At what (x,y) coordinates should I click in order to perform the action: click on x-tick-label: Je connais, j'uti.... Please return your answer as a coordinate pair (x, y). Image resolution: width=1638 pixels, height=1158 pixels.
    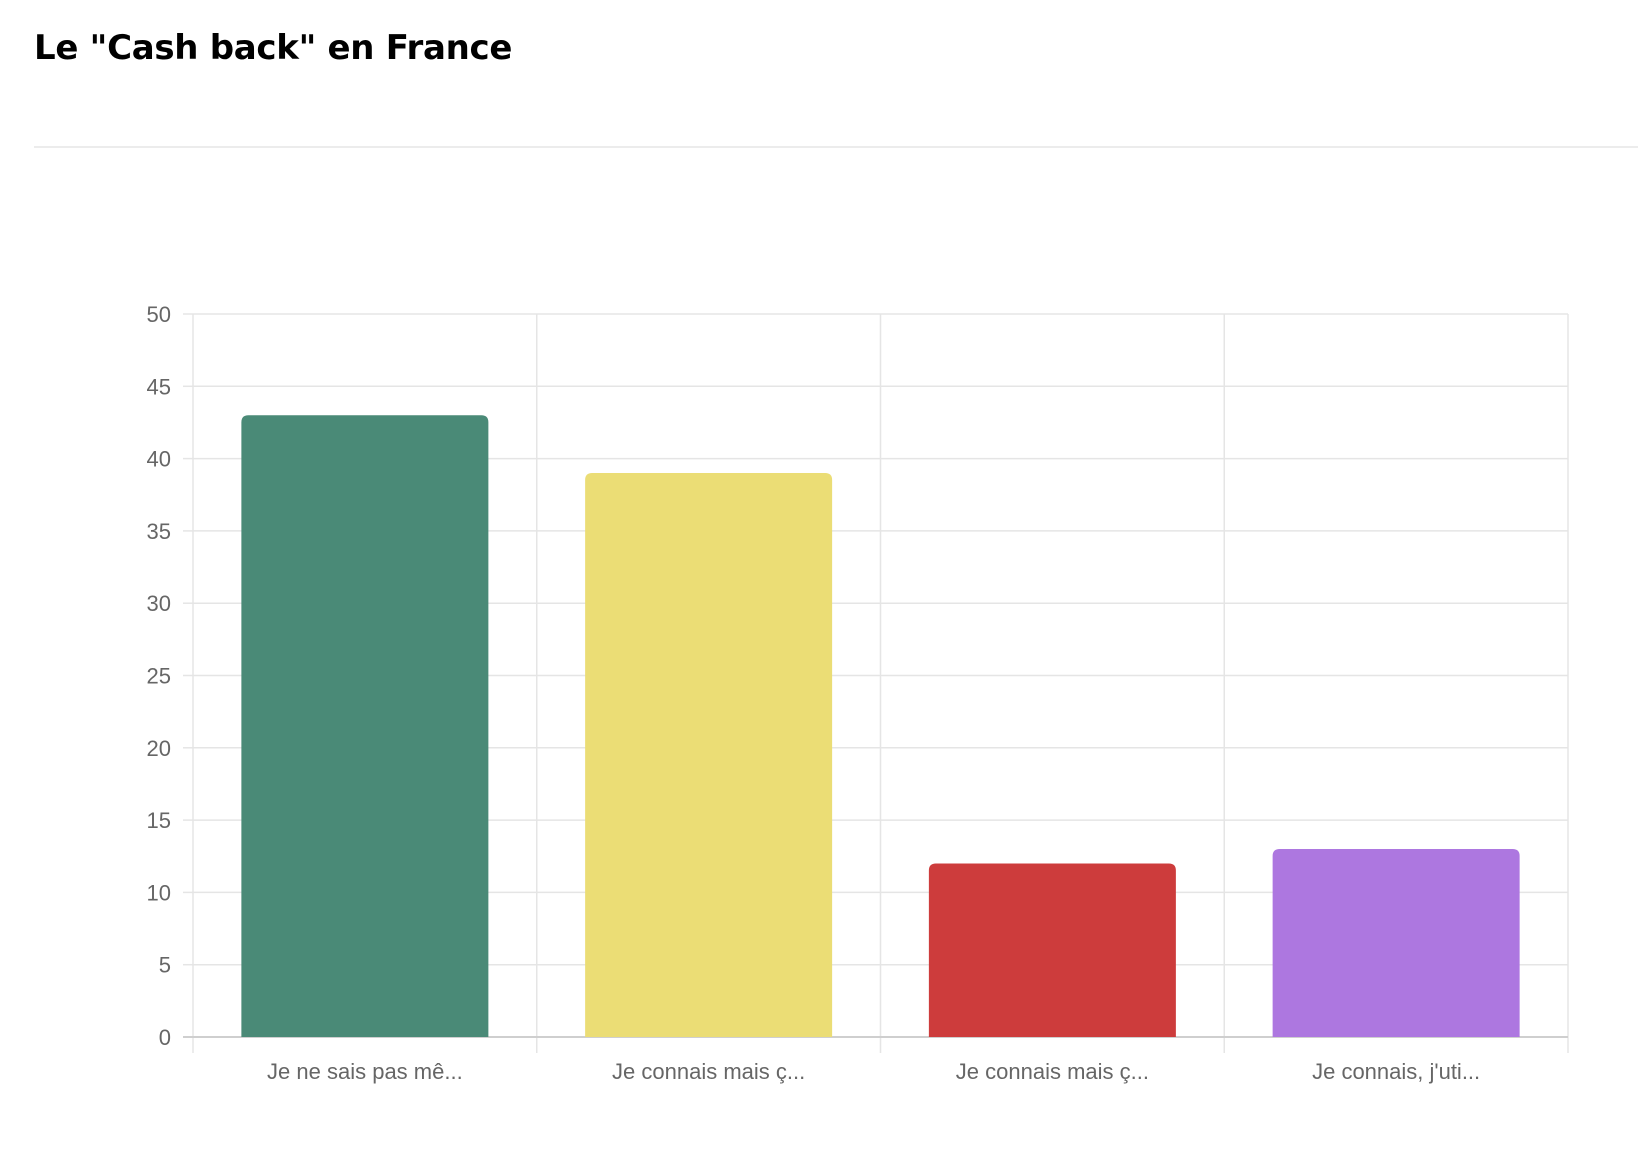
    Looking at the image, I should click on (1396, 1071).